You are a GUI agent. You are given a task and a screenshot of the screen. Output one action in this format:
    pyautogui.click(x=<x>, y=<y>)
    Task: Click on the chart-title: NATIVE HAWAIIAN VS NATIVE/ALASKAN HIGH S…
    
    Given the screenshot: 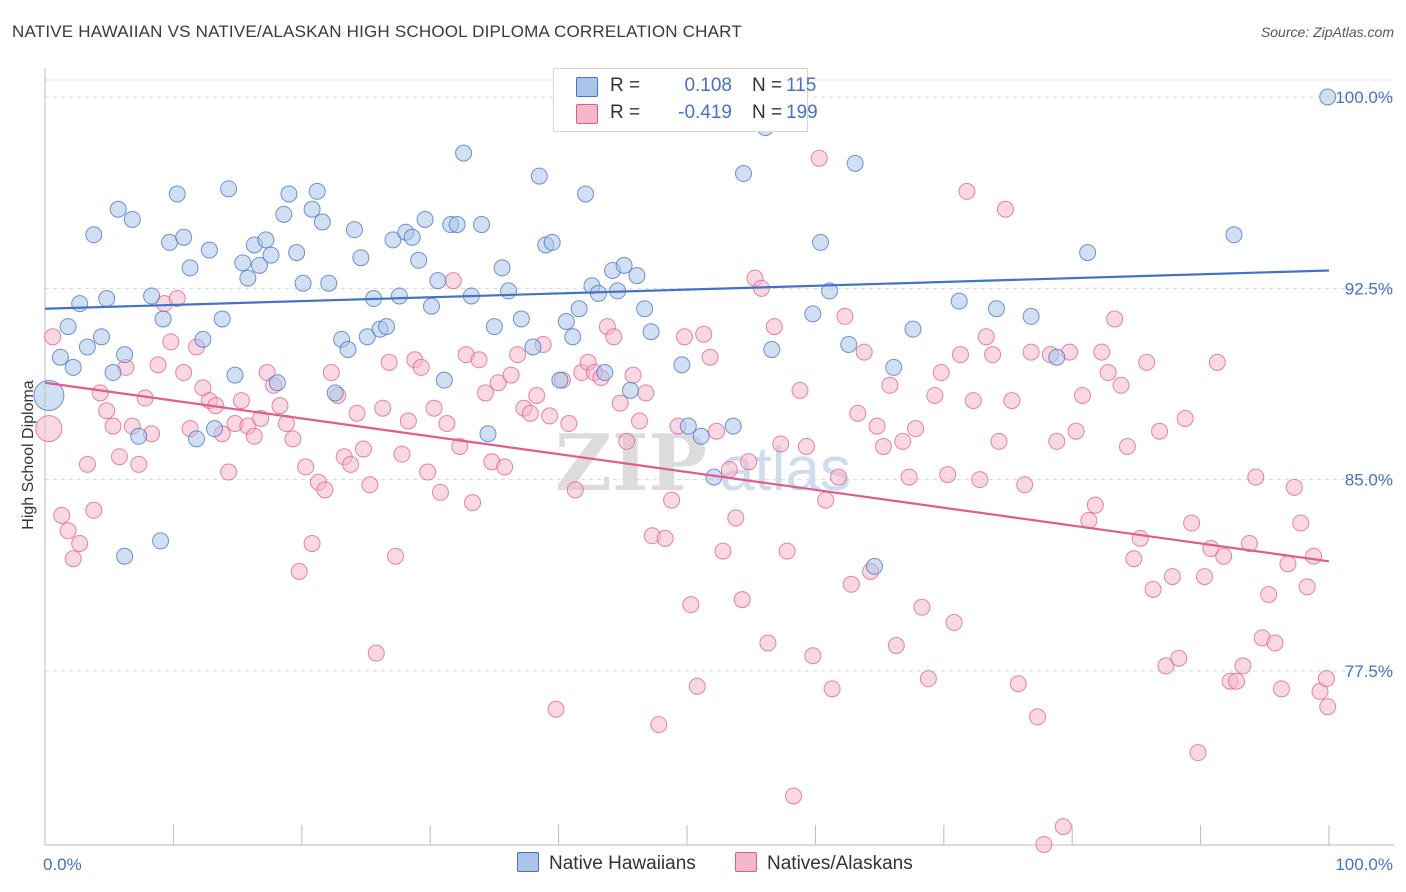 What is the action you would take?
    pyautogui.click(x=377, y=31)
    